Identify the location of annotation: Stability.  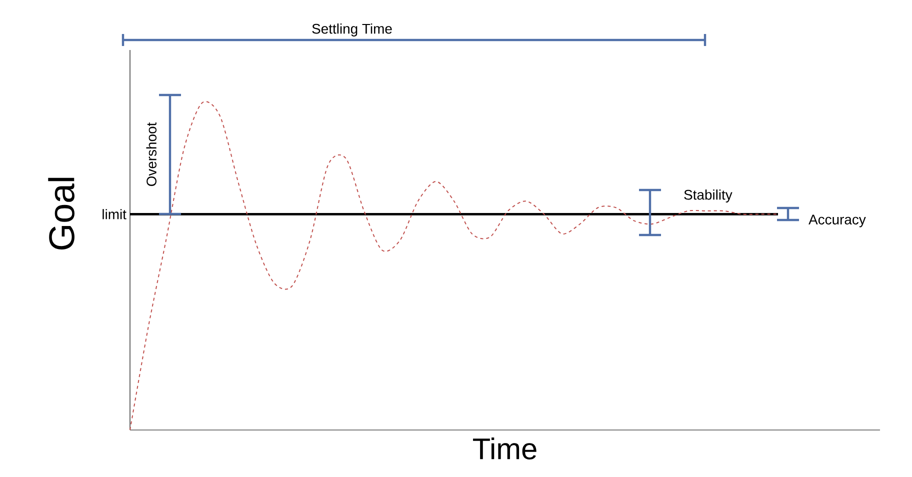
(708, 195).